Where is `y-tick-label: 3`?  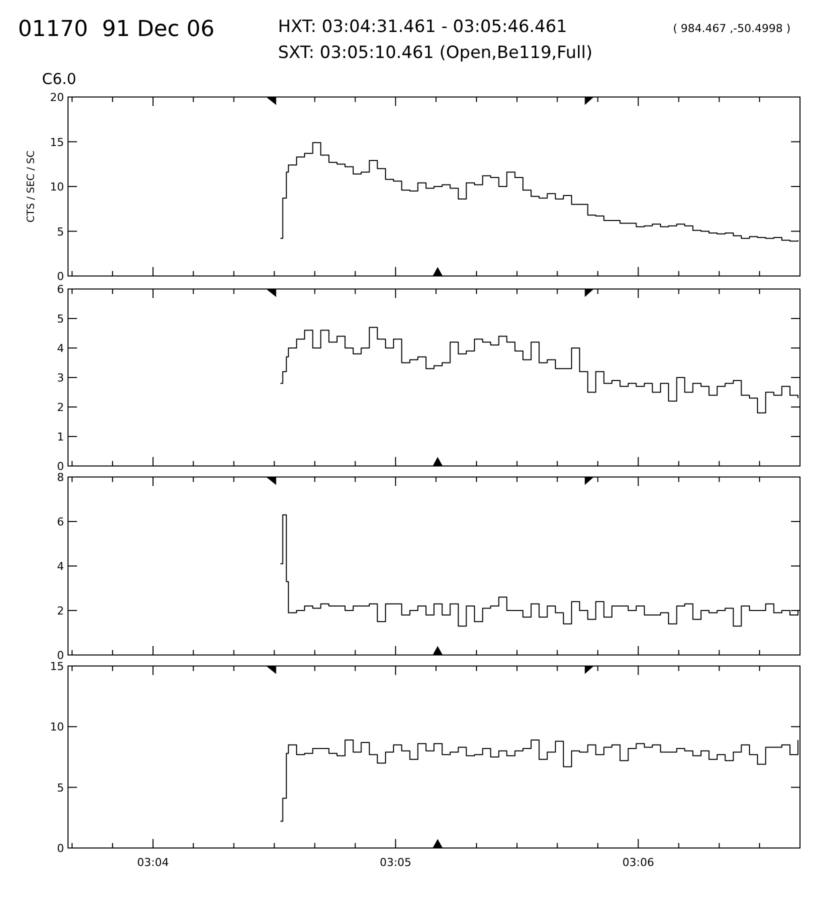
y-tick-label: 3 is located at coordinates (60, 378).